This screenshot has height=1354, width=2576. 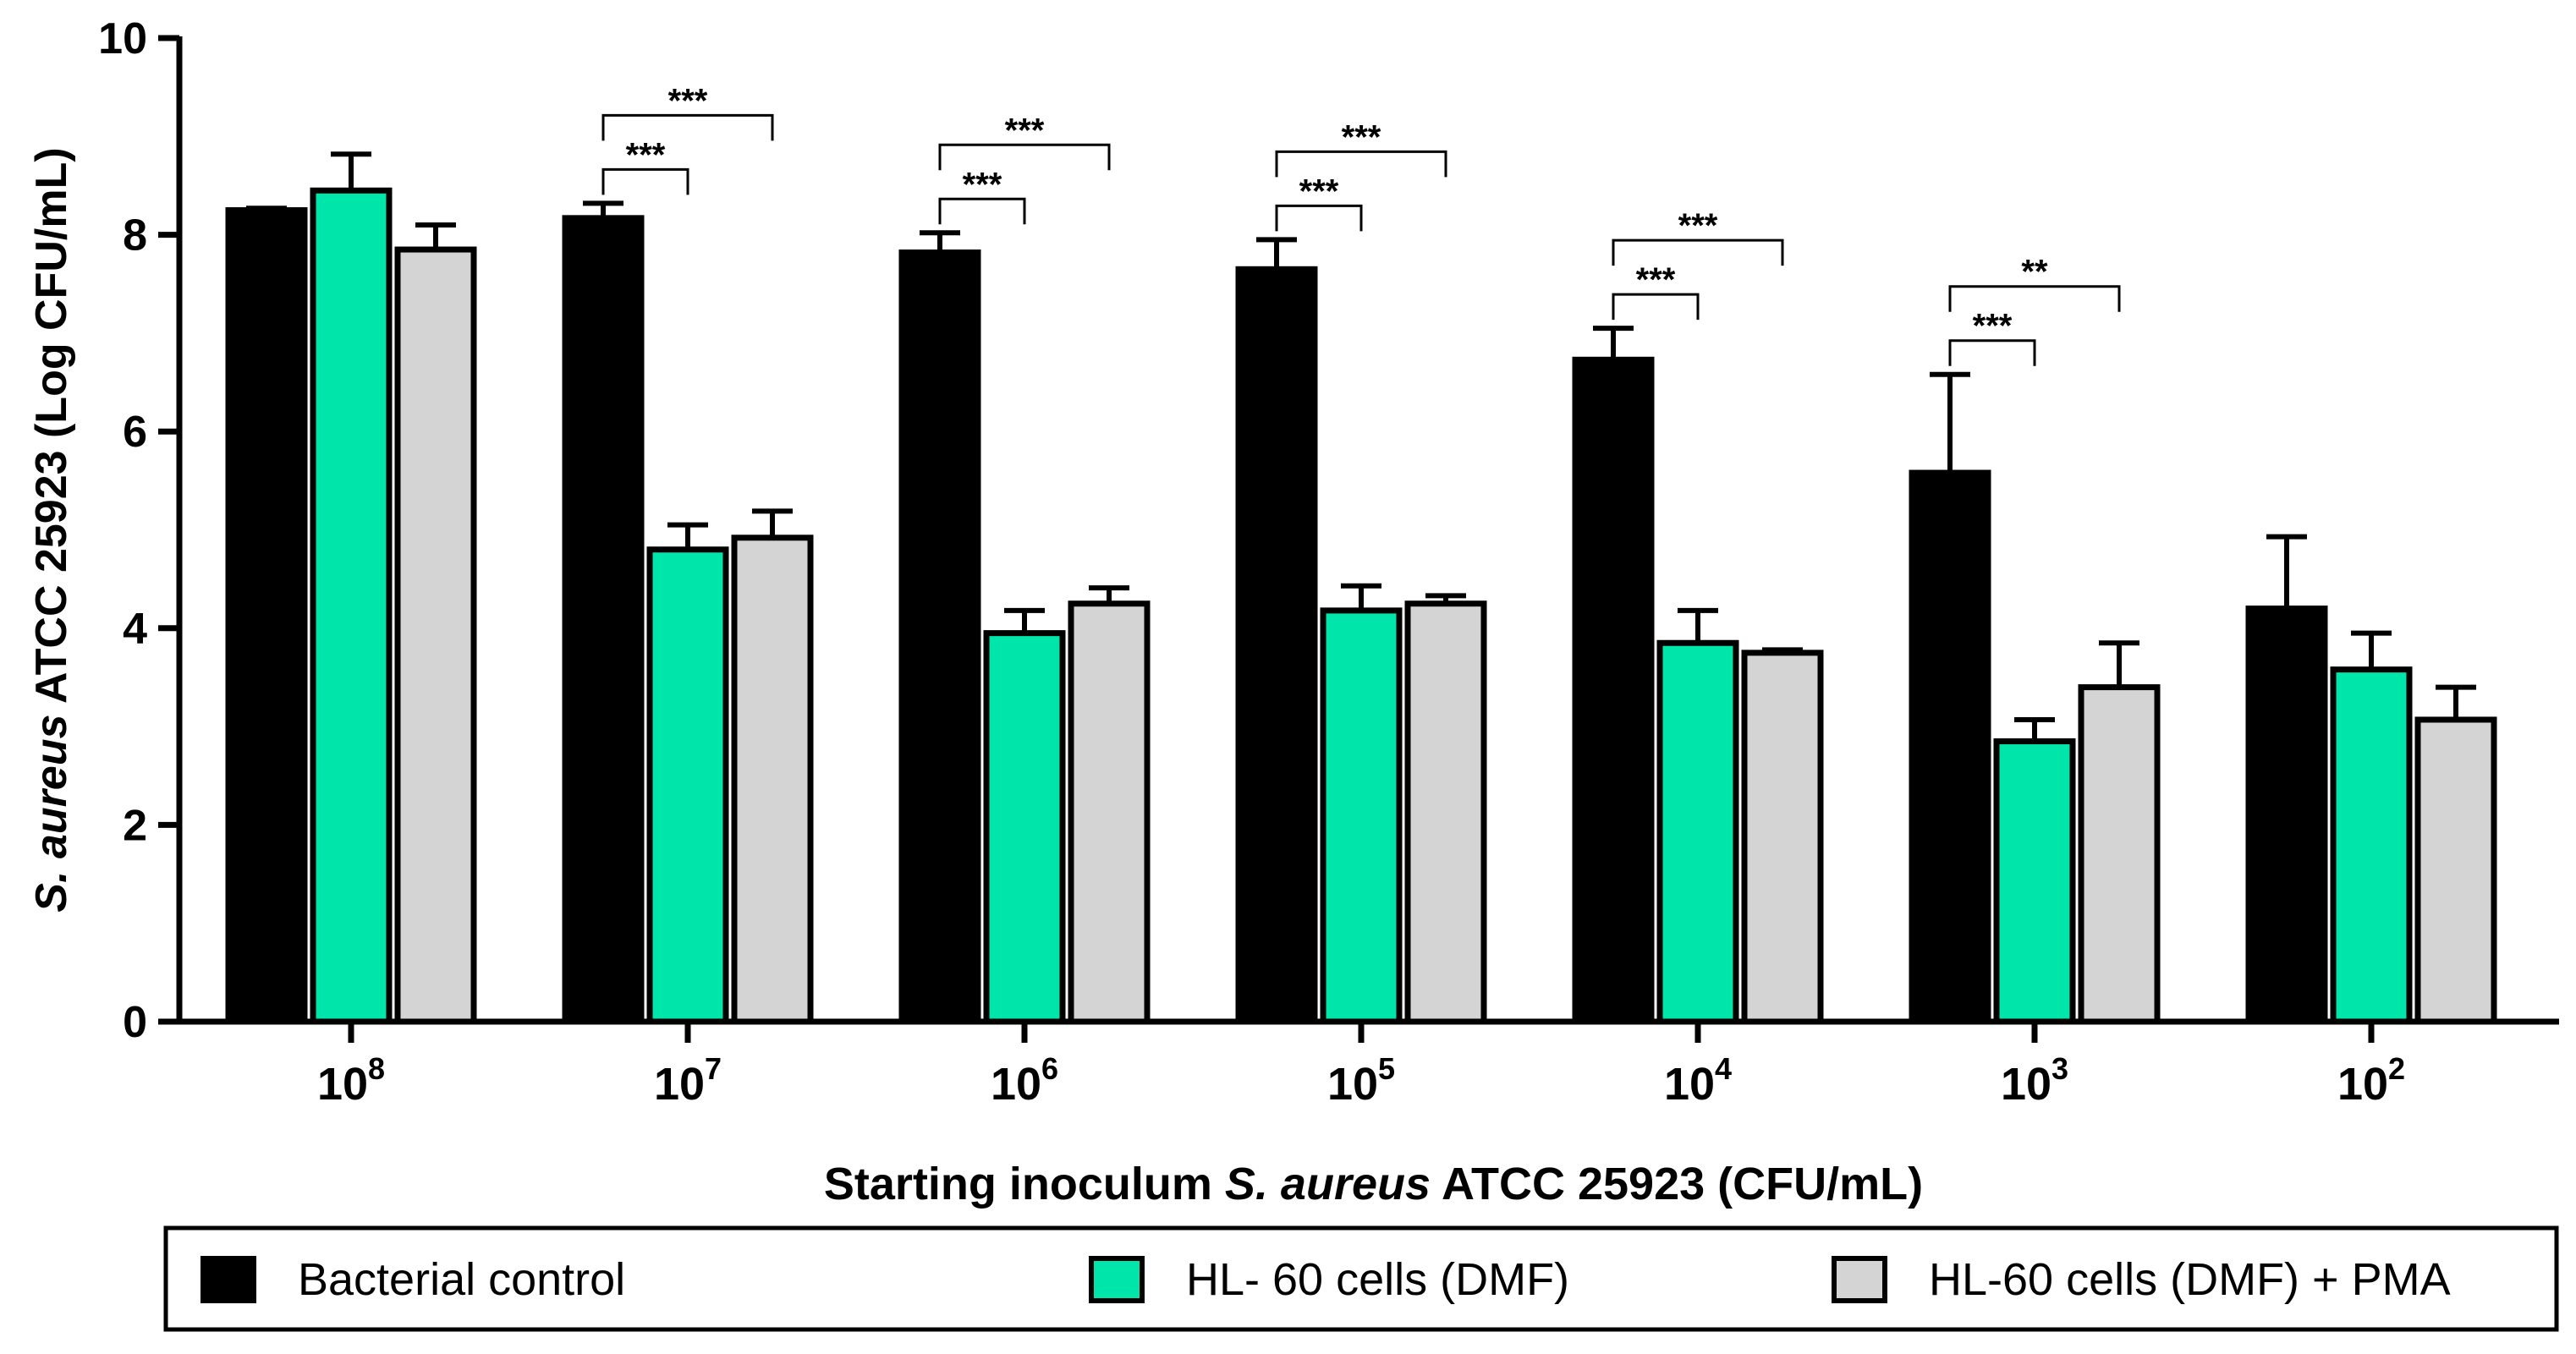 I want to click on x-tick-label: 10⁴, so click(x=1698, y=1080).